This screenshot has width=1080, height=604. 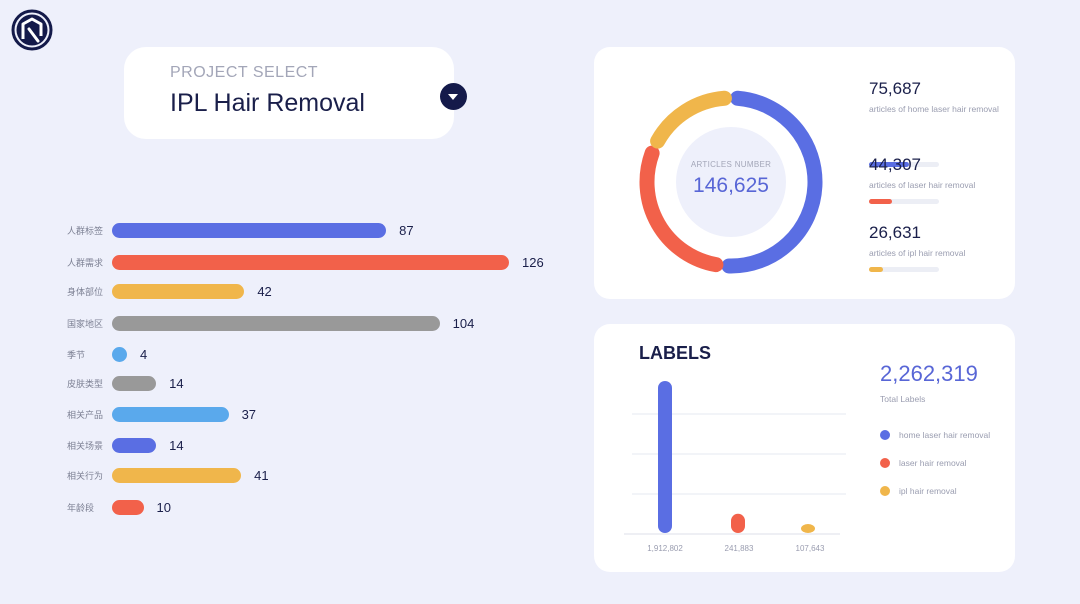 What do you see at coordinates (81, 508) in the screenshot?
I see `bar-category-label: 年龄段` at bounding box center [81, 508].